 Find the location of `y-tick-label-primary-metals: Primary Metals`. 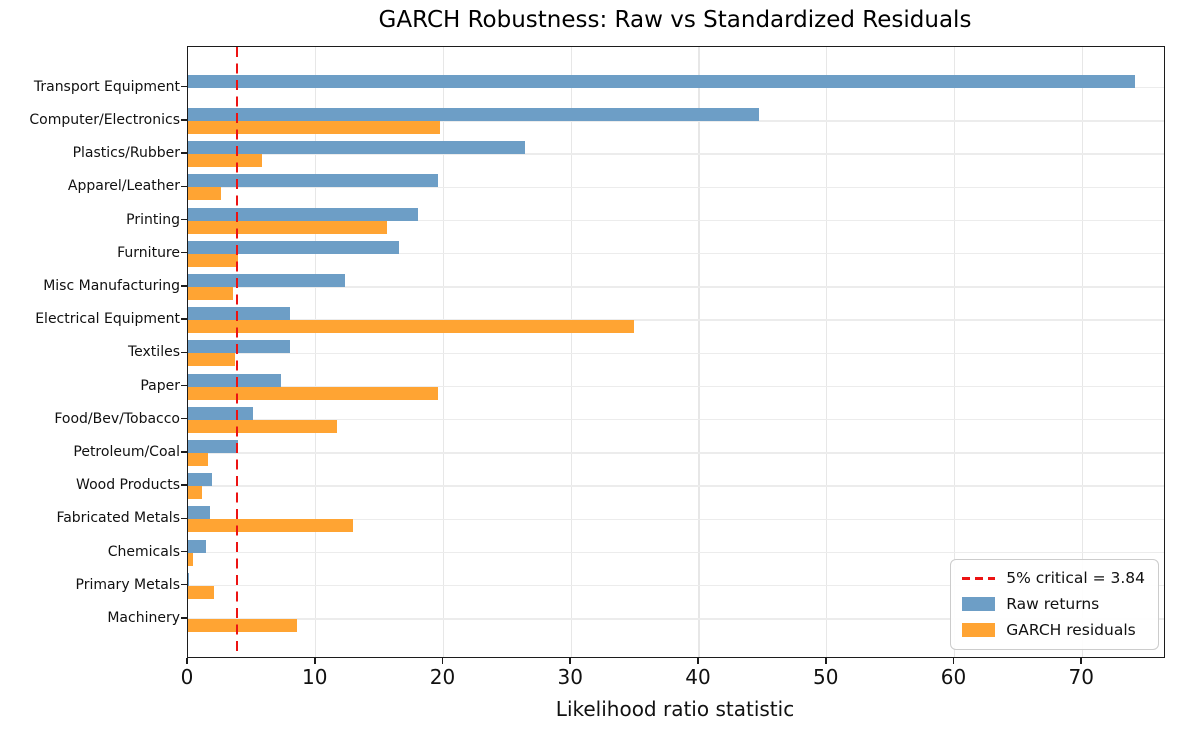

y-tick-label-primary-metals: Primary Metals is located at coordinates (128, 584).